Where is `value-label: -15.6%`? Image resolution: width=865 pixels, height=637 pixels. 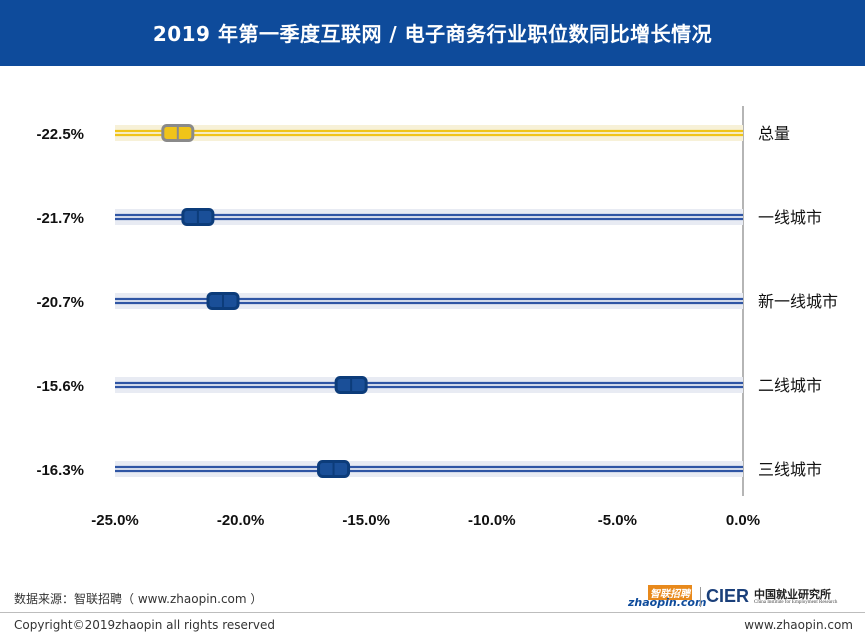
value-label: -15.6% is located at coordinates (60, 386).